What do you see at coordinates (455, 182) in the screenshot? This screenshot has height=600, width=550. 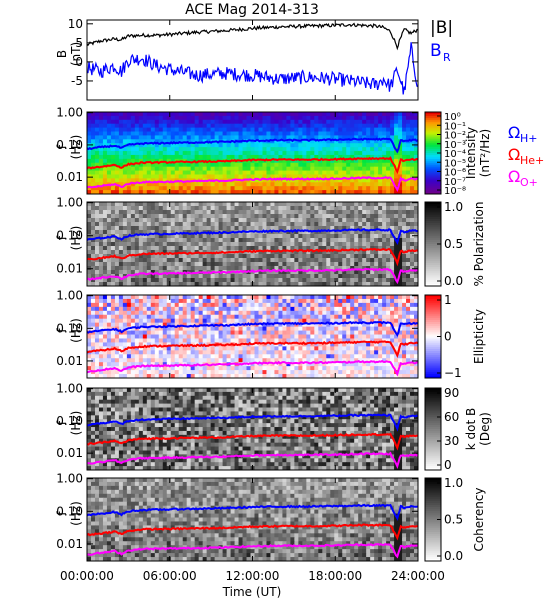 I see `colorbar-tick-label: 10⁻⁷` at bounding box center [455, 182].